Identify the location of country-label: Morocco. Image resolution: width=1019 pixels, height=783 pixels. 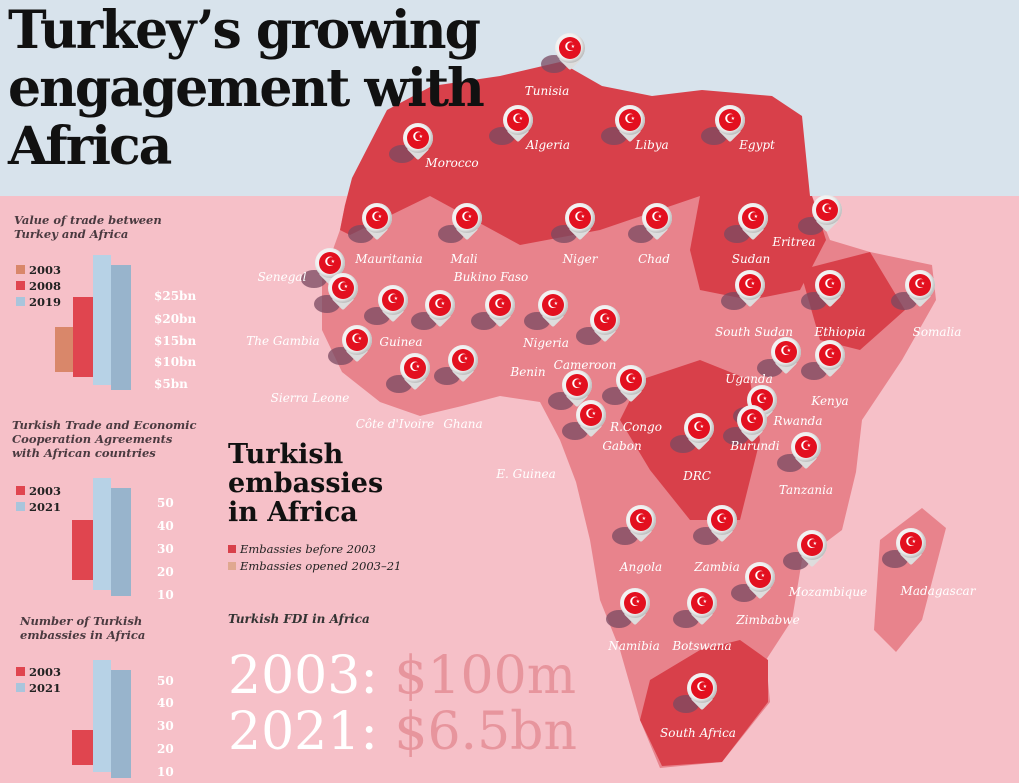
(452, 163).